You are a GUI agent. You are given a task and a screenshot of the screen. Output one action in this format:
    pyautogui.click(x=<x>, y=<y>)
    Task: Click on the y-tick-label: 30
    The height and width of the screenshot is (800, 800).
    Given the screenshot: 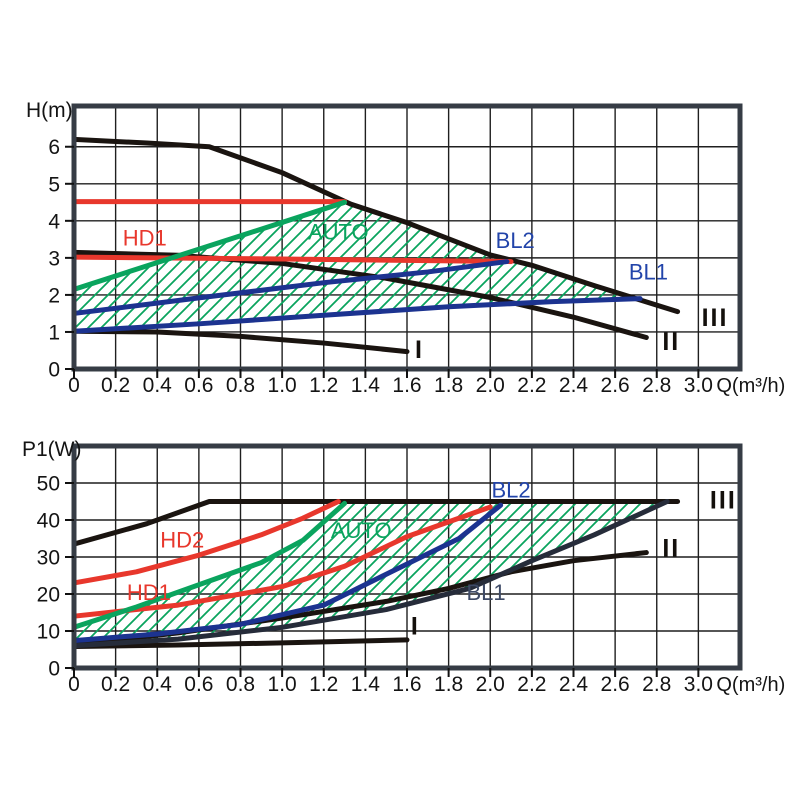 What is the action you would take?
    pyautogui.click(x=48, y=558)
    